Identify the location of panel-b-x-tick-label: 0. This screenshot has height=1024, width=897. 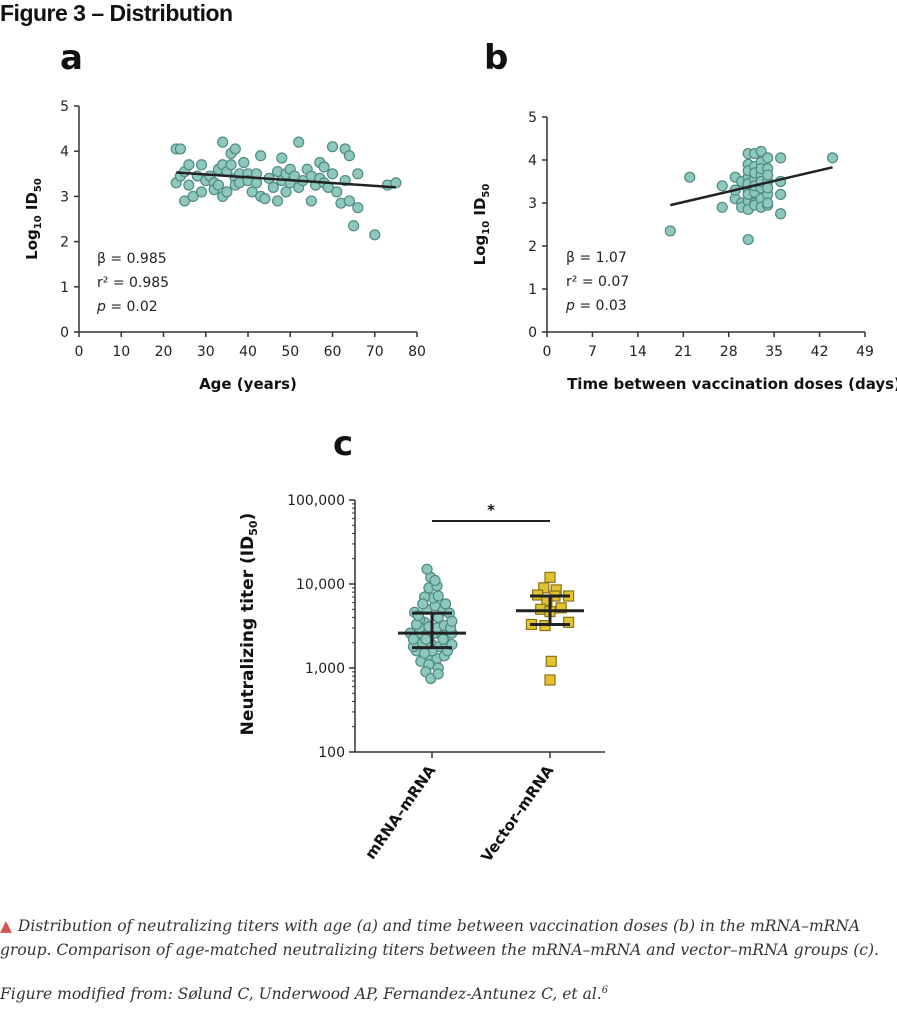
(547, 352).